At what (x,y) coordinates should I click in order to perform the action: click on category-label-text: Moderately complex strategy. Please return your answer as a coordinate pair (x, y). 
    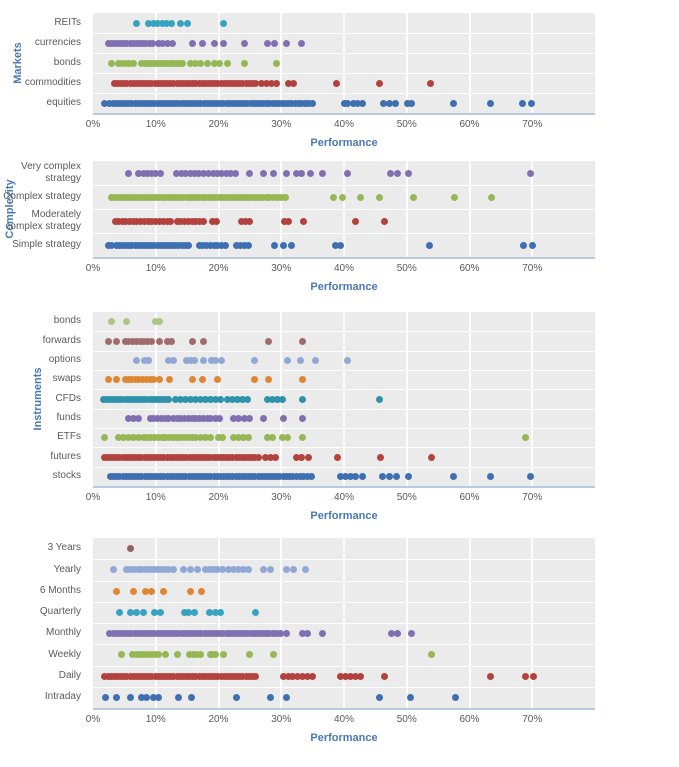
    Looking at the image, I should click on (43, 220).